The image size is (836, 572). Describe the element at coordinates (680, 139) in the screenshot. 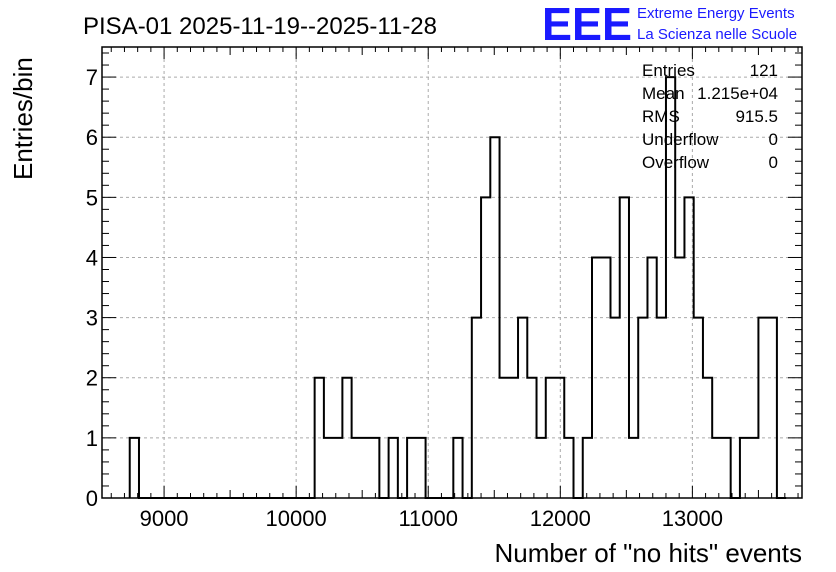

I see `stats-label: Underflow` at that location.